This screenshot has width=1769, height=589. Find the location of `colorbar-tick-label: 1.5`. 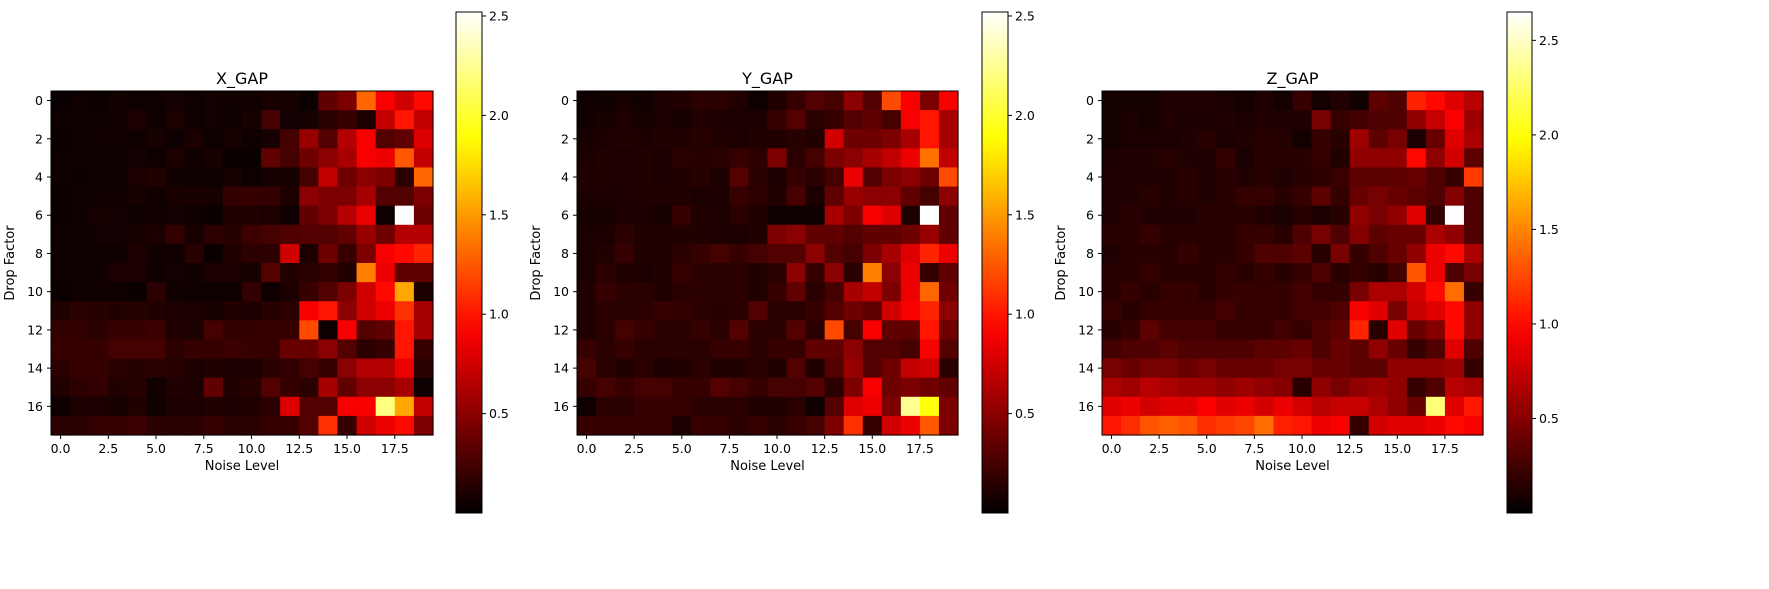

colorbar-tick-label: 1.5 is located at coordinates (1025, 214).